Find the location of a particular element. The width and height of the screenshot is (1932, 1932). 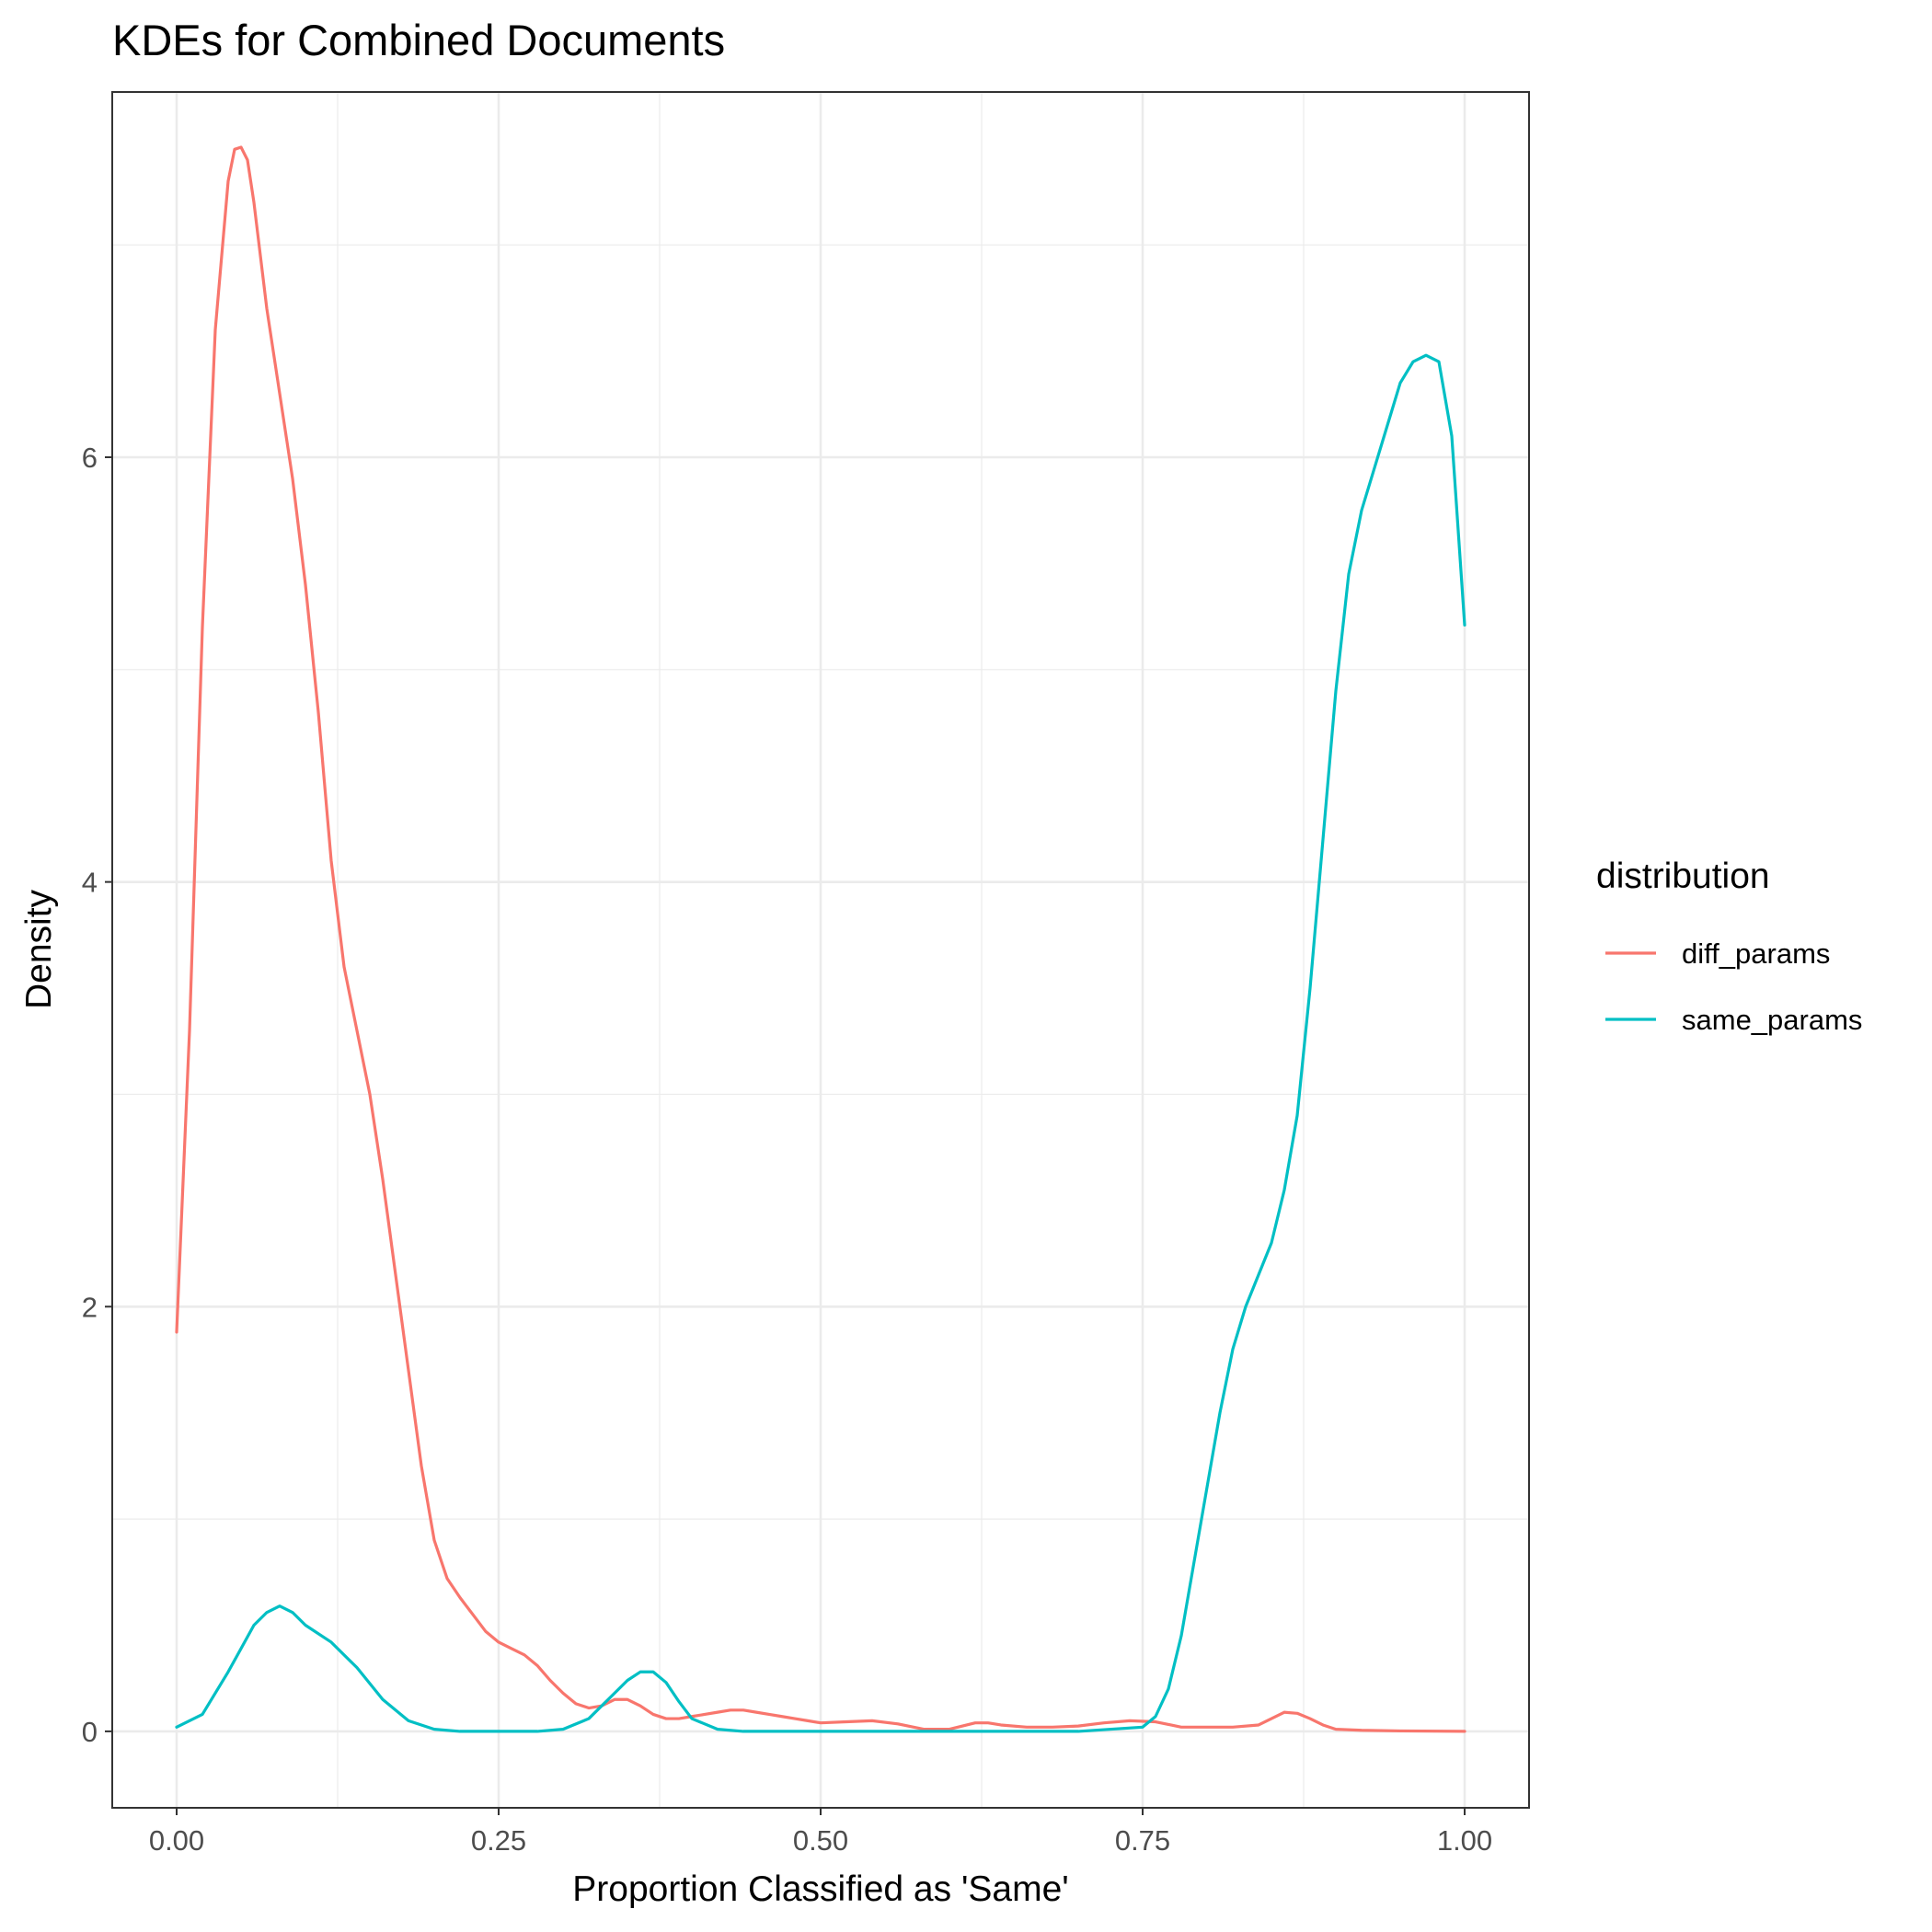

legend-label-diff_params: diff_params is located at coordinates (1756, 953).